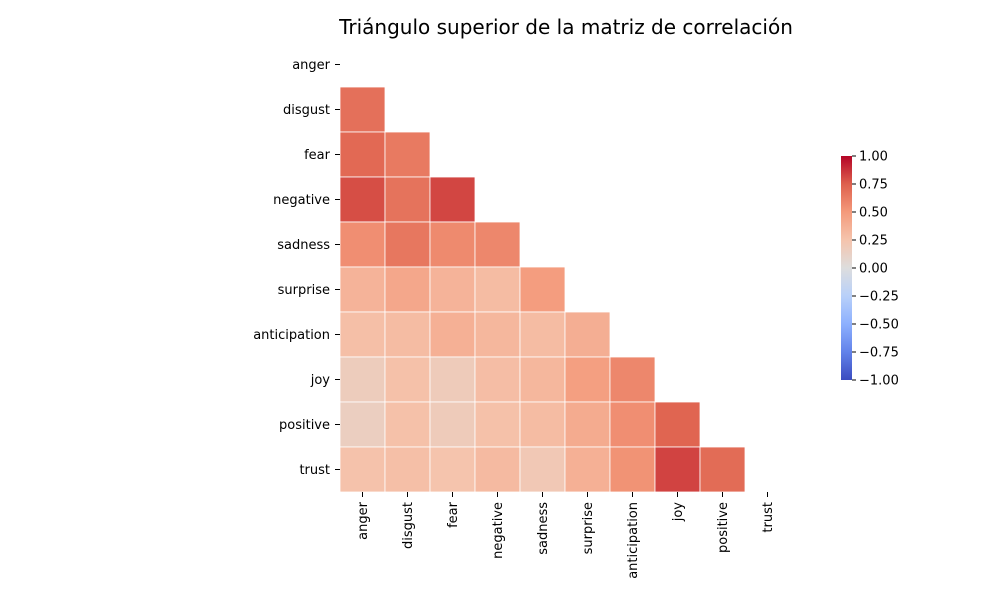 The image size is (1000, 600). What do you see at coordinates (587, 334) in the screenshot?
I see `heatmap-cell-anticipation-surprise` at bounding box center [587, 334].